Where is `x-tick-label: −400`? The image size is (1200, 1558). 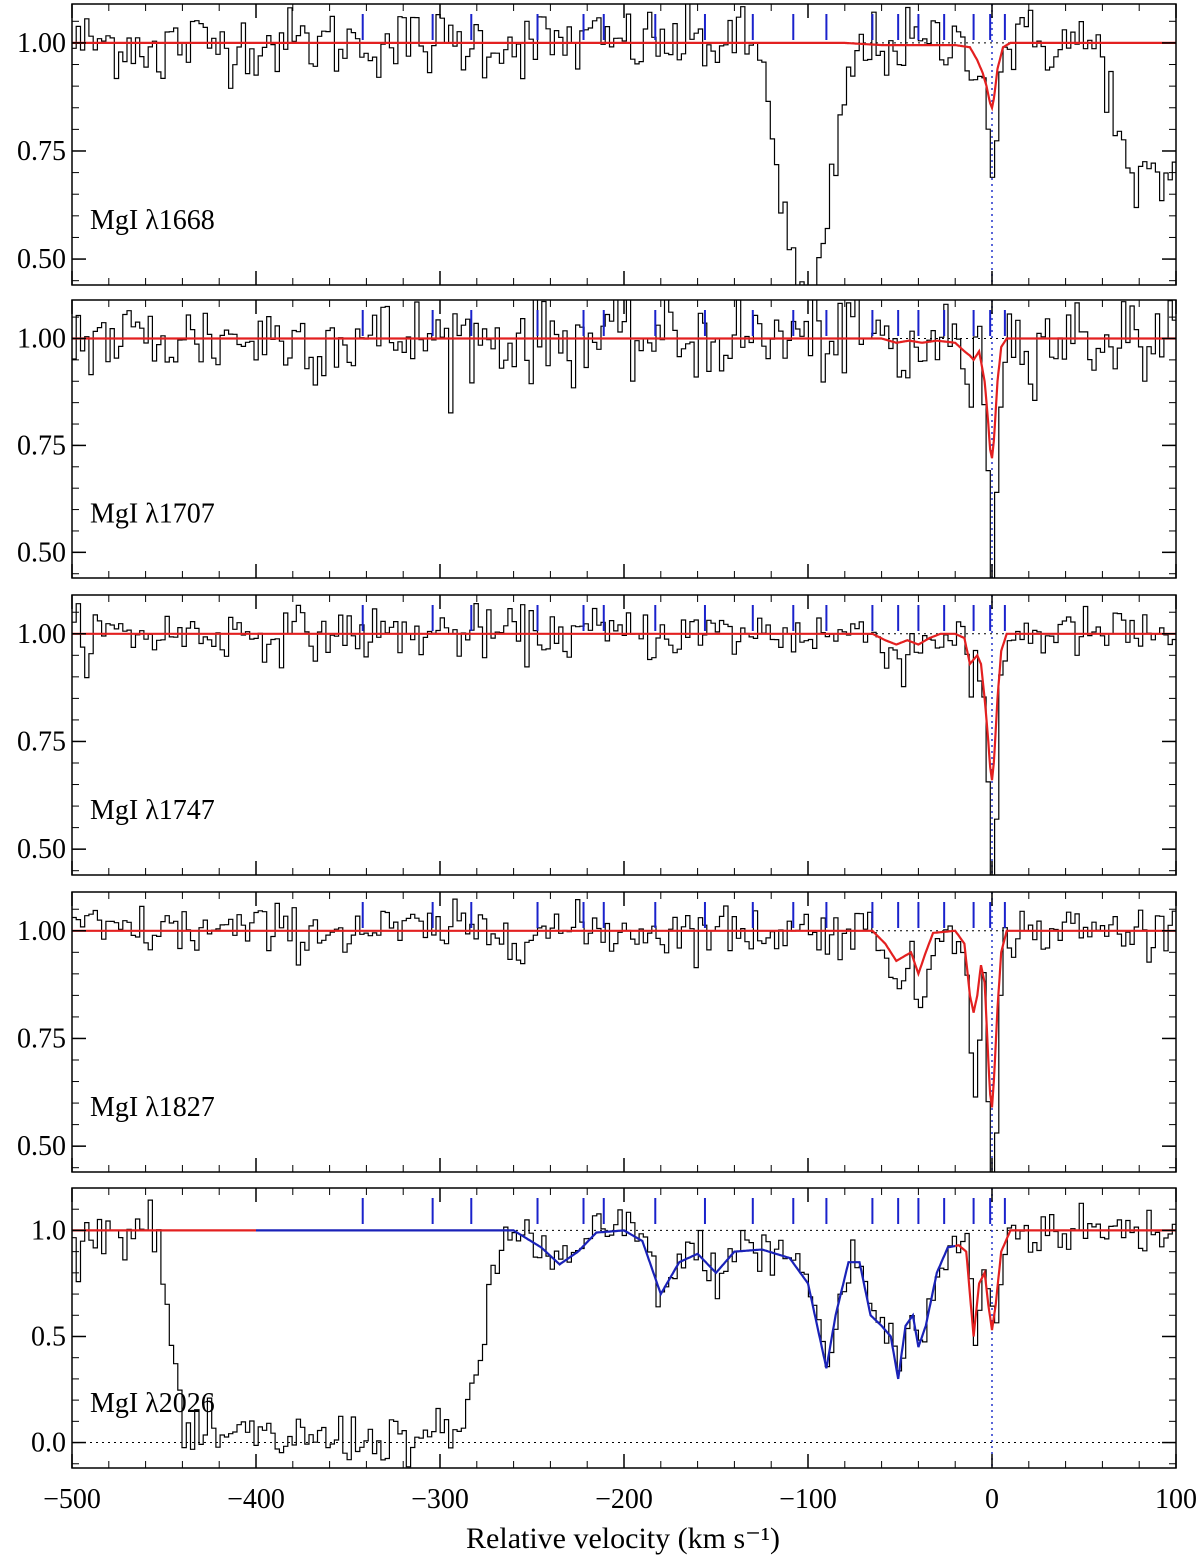
x-tick-label: −400 is located at coordinates (256, 1499).